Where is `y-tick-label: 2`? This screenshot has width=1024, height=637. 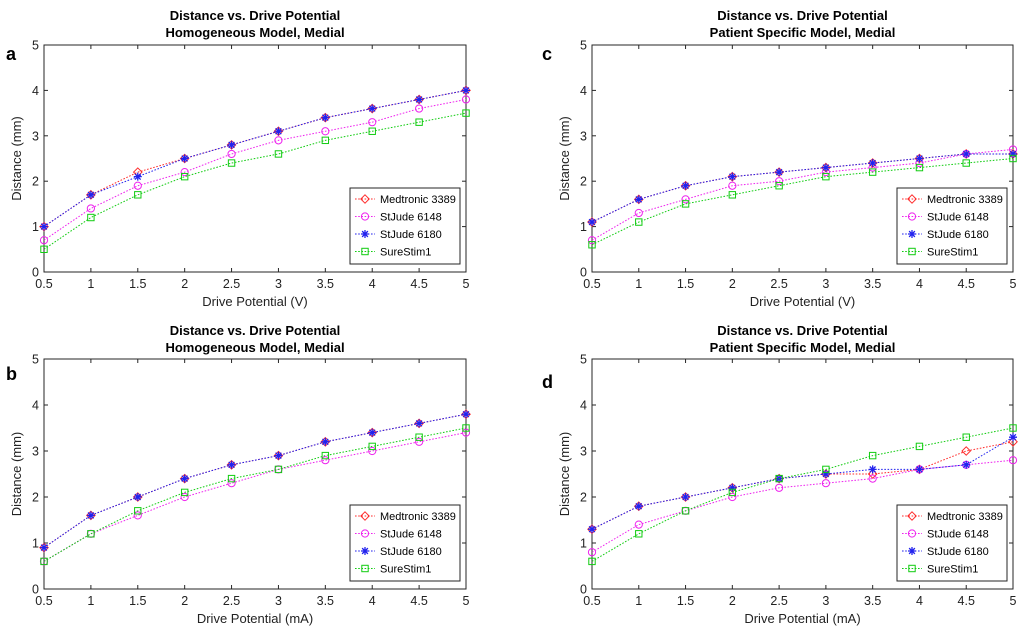 y-tick-label: 2 is located at coordinates (583, 182).